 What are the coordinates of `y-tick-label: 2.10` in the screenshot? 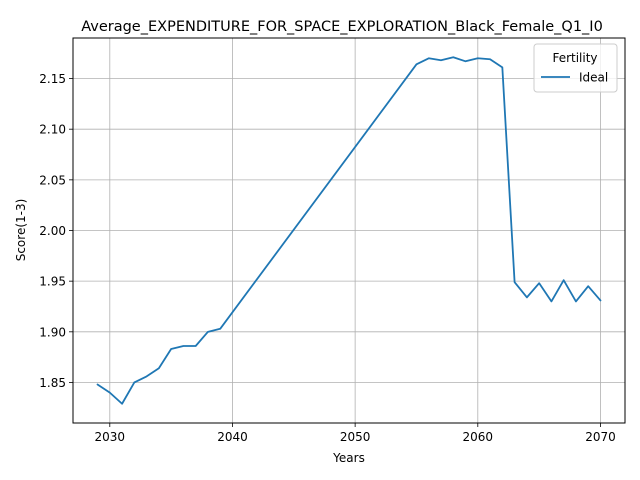 It's located at (52, 130).